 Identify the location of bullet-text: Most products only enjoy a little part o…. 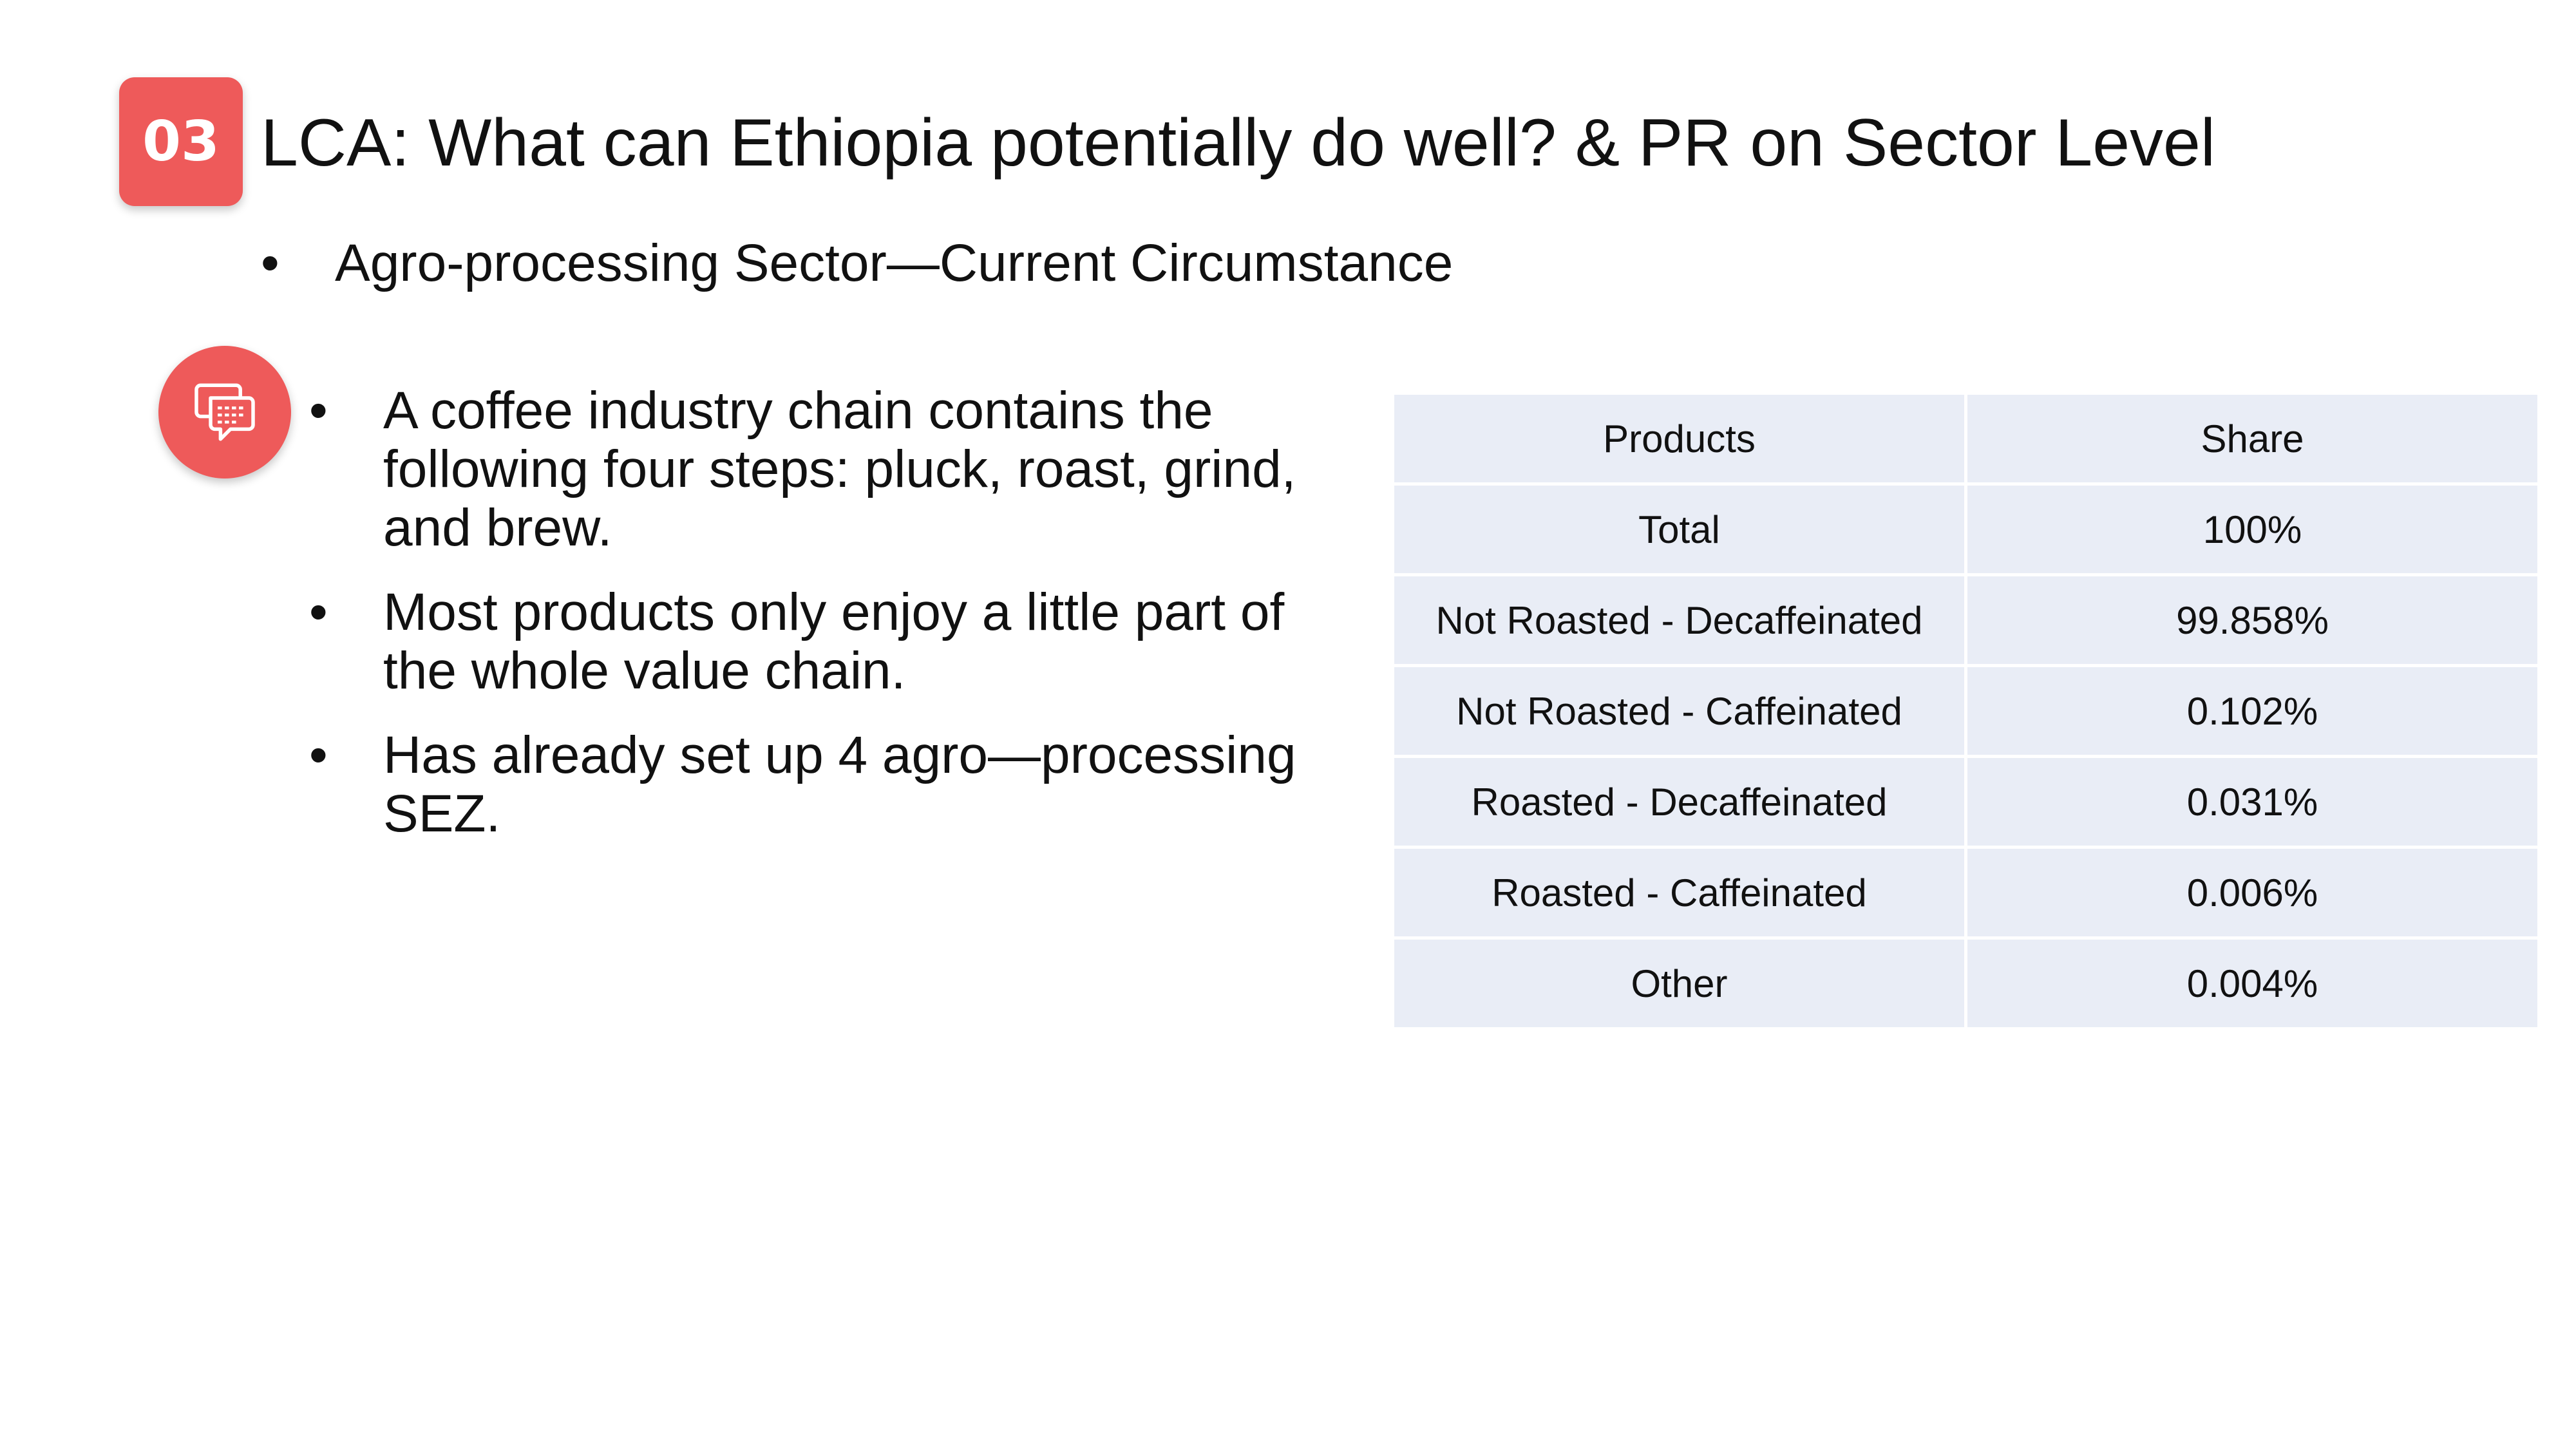
(834, 641).